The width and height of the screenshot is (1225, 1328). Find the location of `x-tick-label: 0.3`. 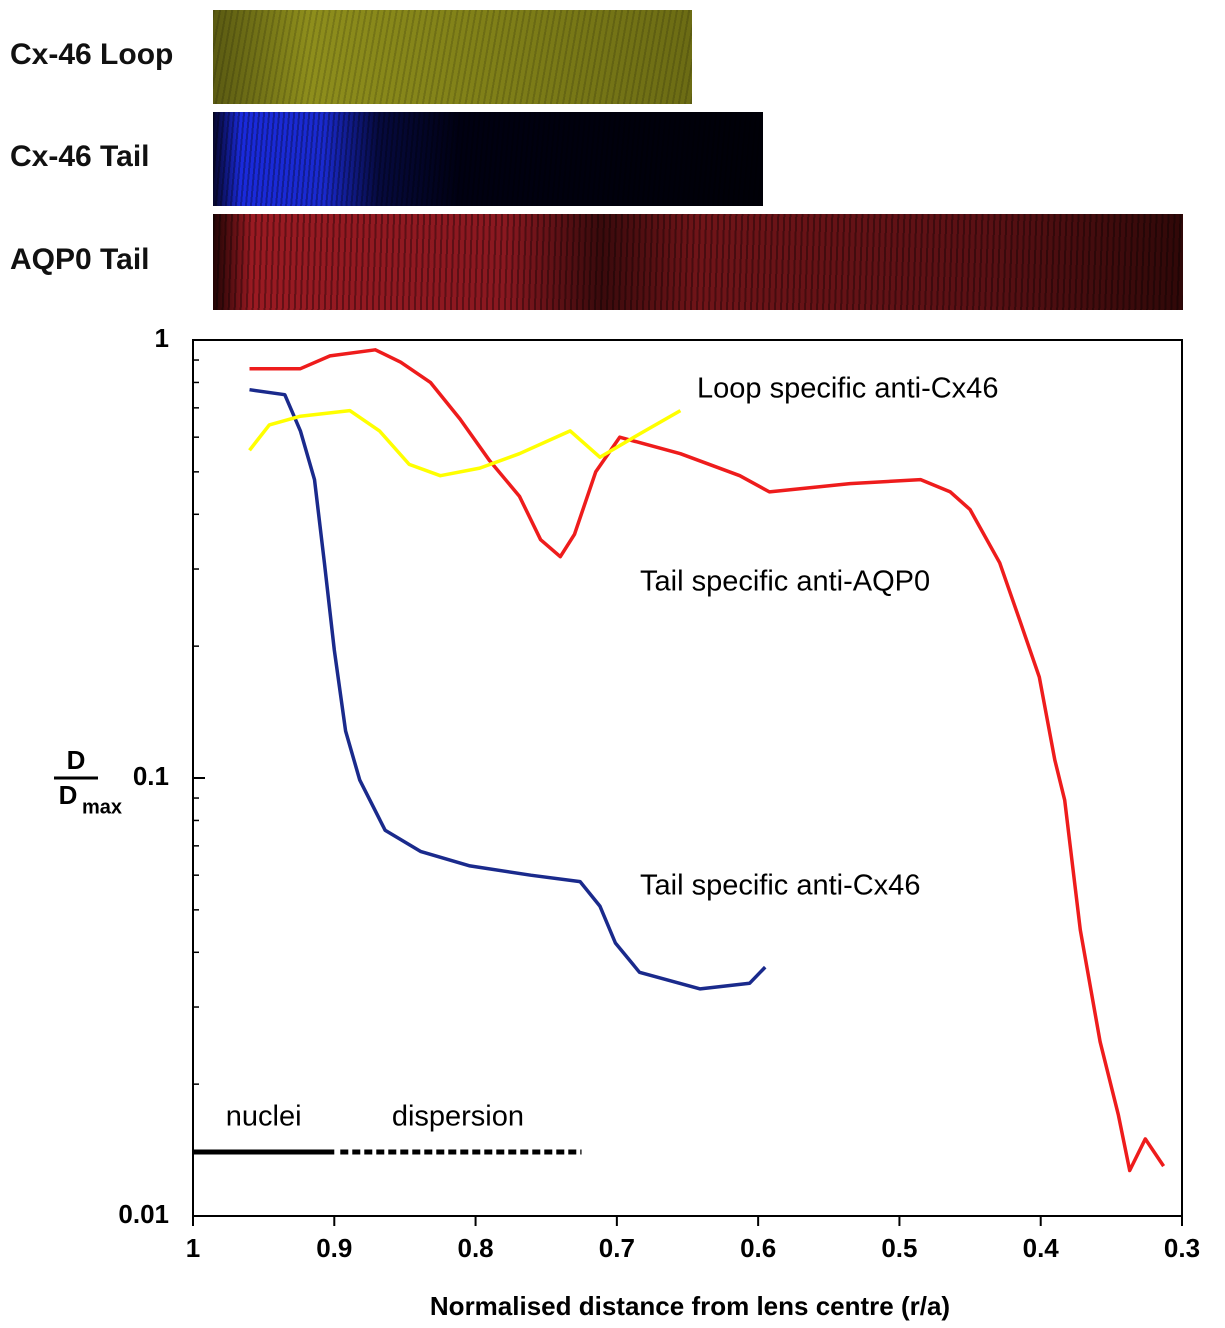

x-tick-label: 0.3 is located at coordinates (1182, 1248).